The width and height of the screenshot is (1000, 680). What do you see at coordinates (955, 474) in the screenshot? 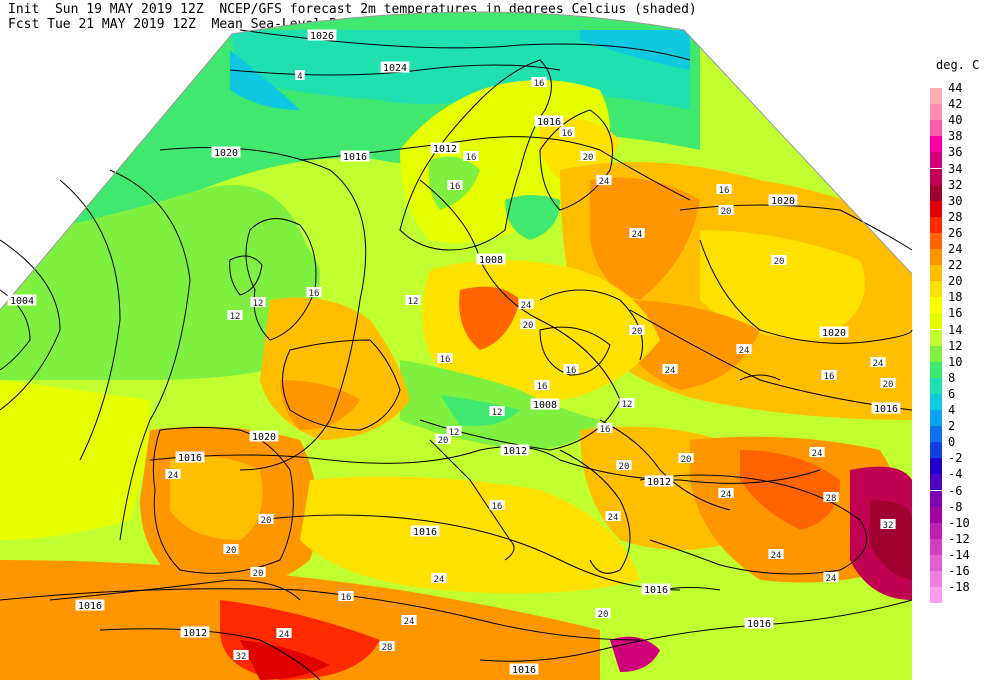
I see `legend-label: -4` at bounding box center [955, 474].